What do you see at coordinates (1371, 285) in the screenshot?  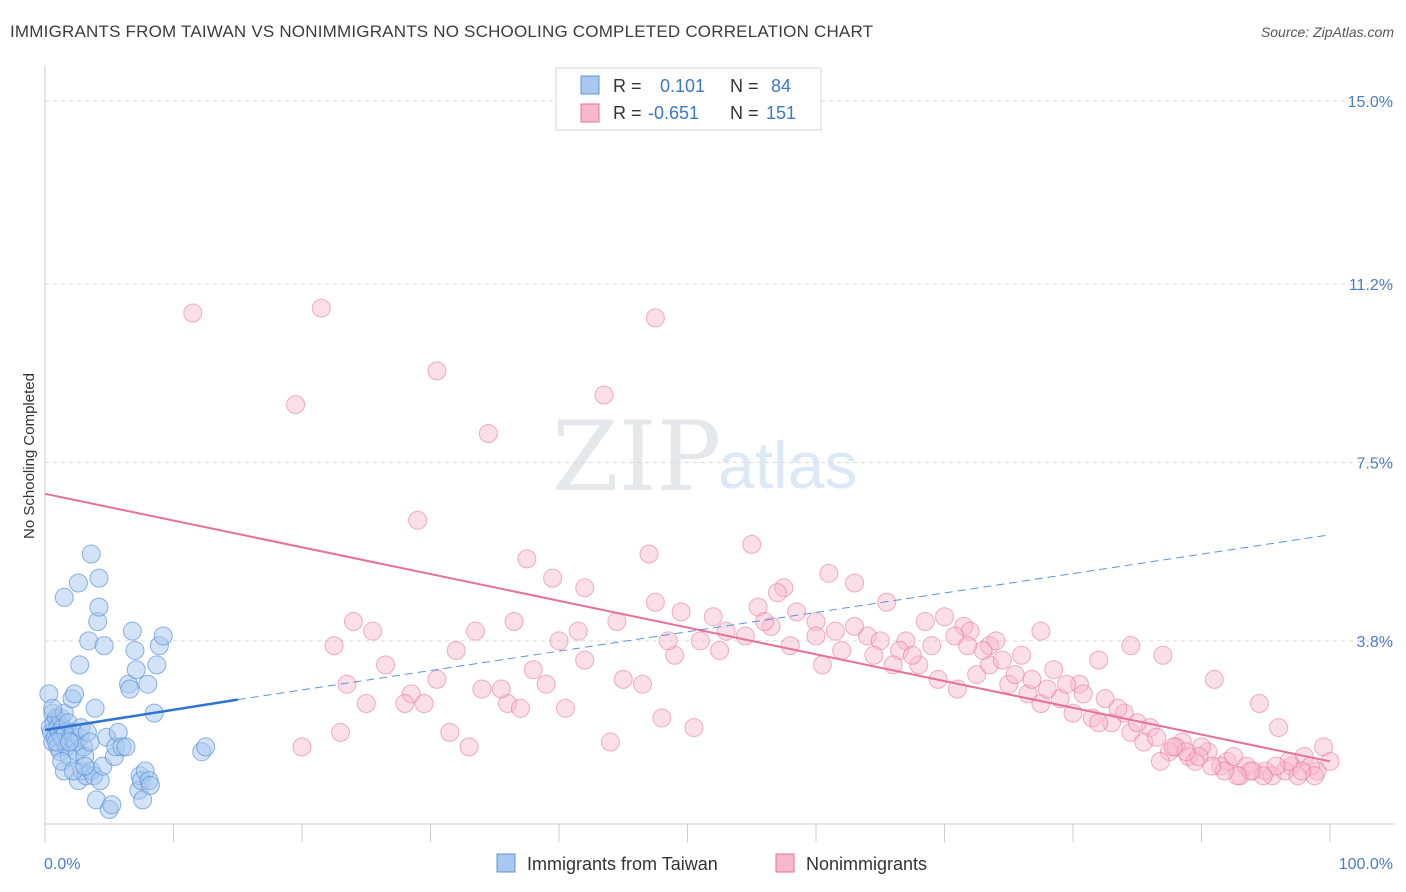 I see `y-tick-label: 11.2%` at bounding box center [1371, 285].